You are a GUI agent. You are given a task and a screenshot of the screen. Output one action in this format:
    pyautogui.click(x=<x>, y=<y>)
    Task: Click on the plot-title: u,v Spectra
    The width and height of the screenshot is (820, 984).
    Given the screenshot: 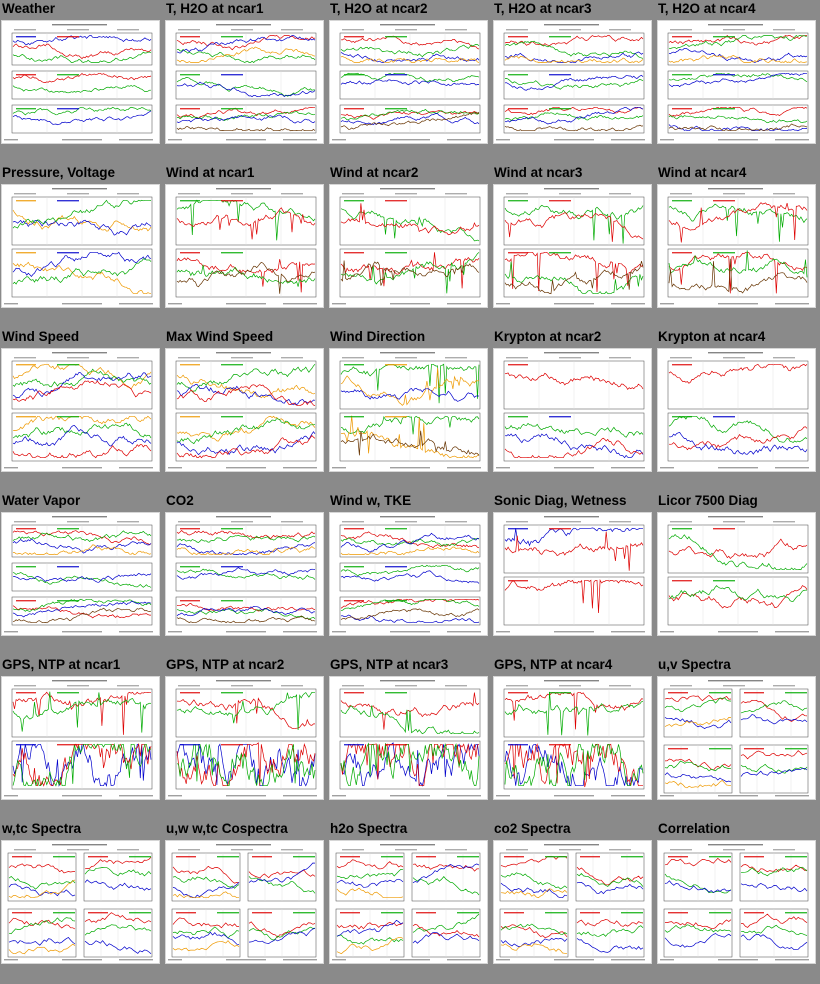 What is the action you would take?
    pyautogui.click(x=694, y=664)
    